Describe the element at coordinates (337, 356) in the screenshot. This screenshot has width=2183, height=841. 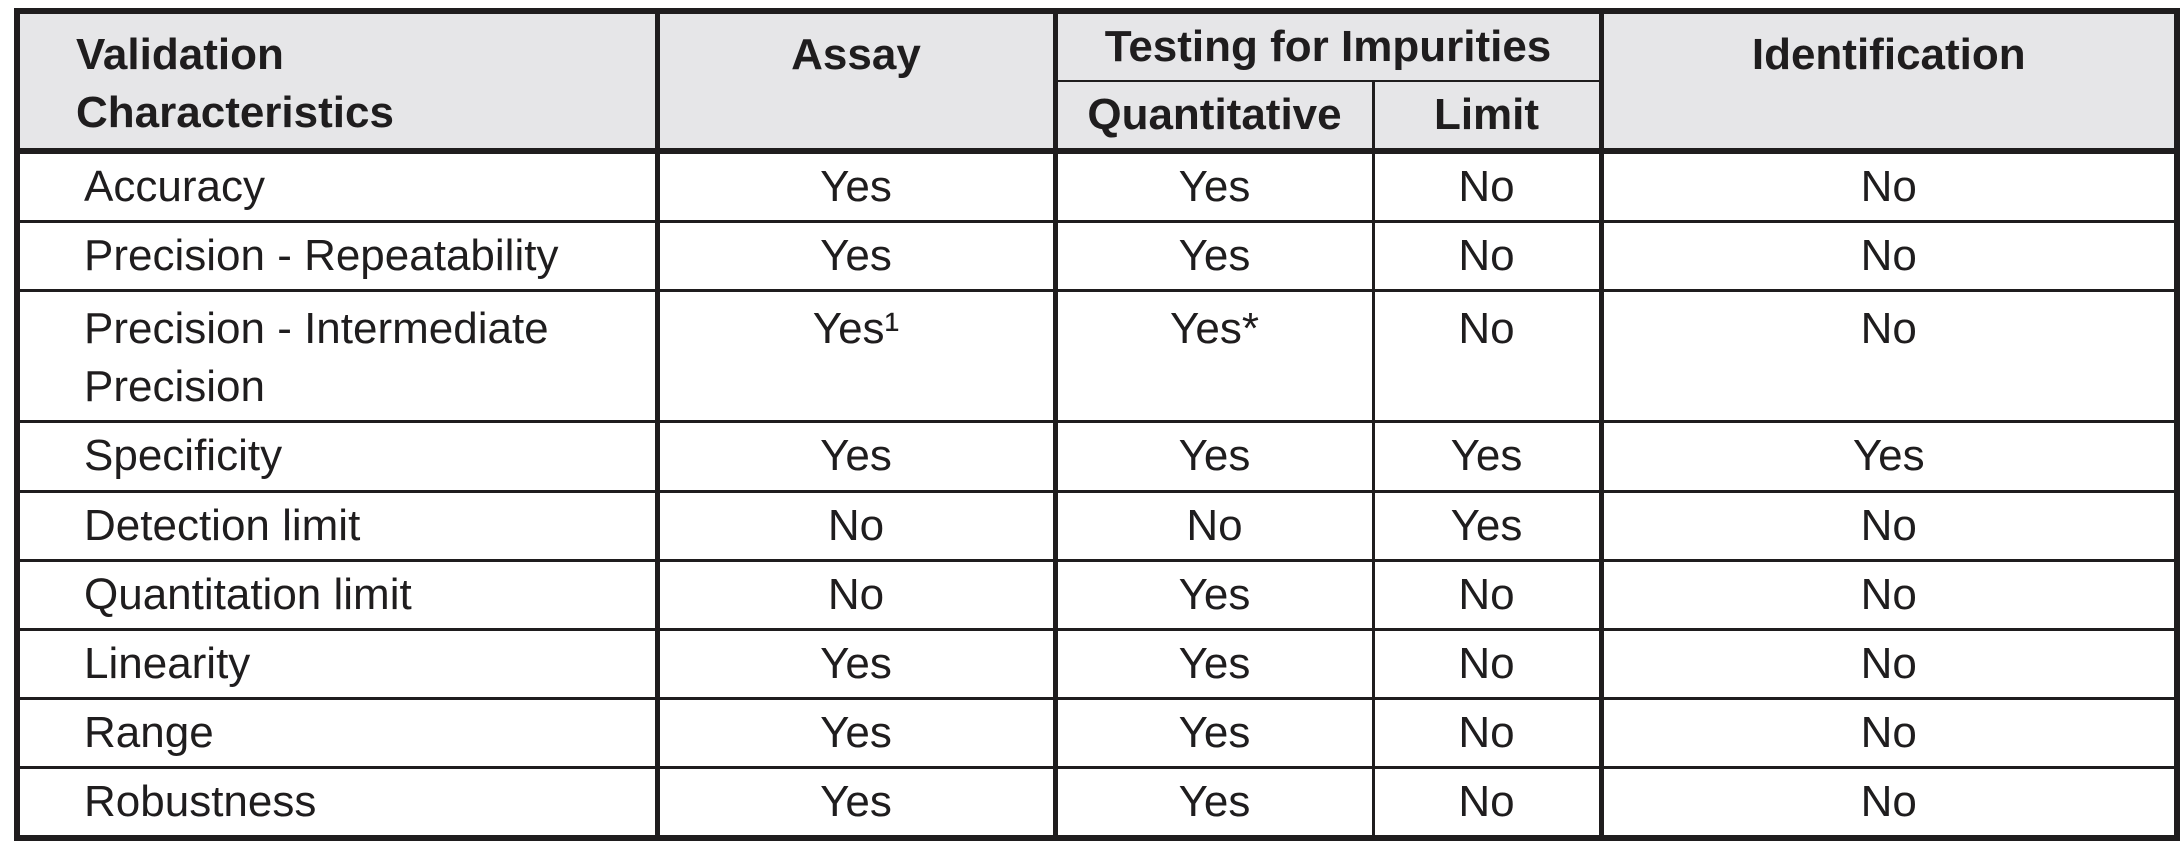
I see `cell-characteristic: Precision - Intermediate Precision` at that location.